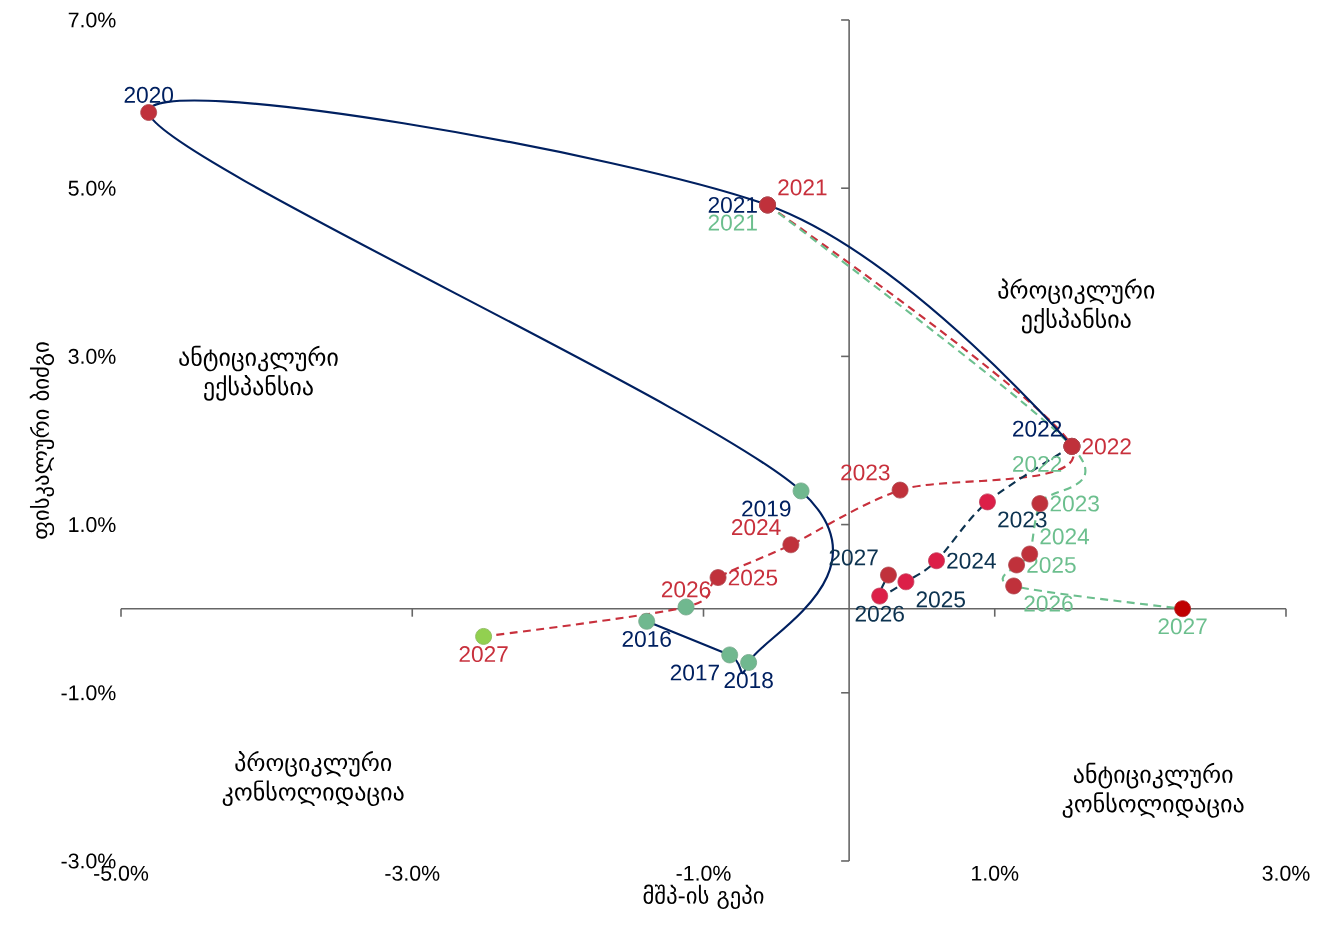 Image resolution: width=1322 pixels, height=943 pixels. Describe the element at coordinates (1153, 790) in the screenshot. I see `annotation: ანტიციკლური კონსოლიდაცია` at that location.